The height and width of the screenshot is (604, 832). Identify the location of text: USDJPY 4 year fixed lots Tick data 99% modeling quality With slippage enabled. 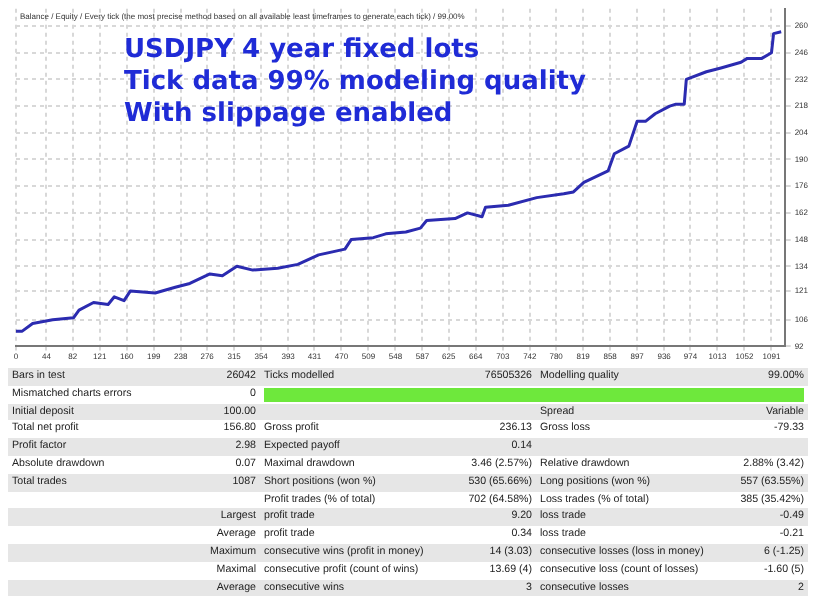
(355, 81).